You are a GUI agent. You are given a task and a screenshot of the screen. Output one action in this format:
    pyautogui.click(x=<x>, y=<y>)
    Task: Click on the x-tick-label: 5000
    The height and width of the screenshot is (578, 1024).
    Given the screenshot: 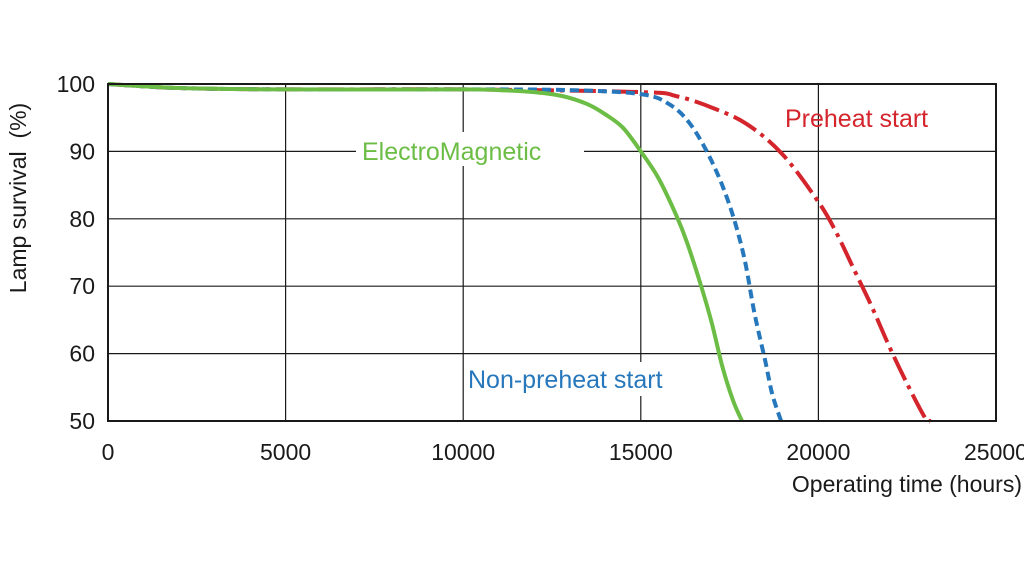 What is the action you would take?
    pyautogui.click(x=285, y=452)
    